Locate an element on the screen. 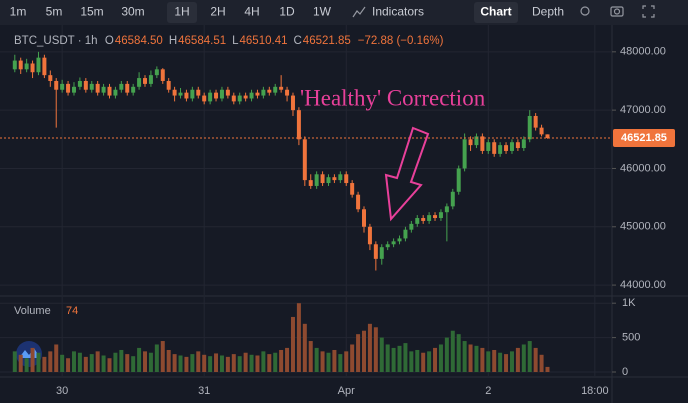 This screenshot has width=688, height=403. active-interval-bg is located at coordinates (182, 12).